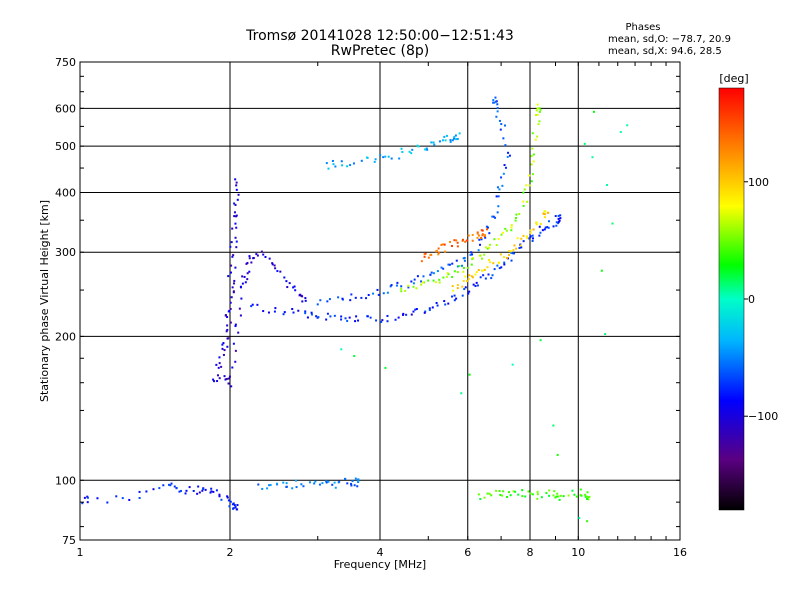 The width and height of the screenshot is (800, 600). What do you see at coordinates (65, 108) in the screenshot?
I see `y-tick-label: 600` at bounding box center [65, 108].